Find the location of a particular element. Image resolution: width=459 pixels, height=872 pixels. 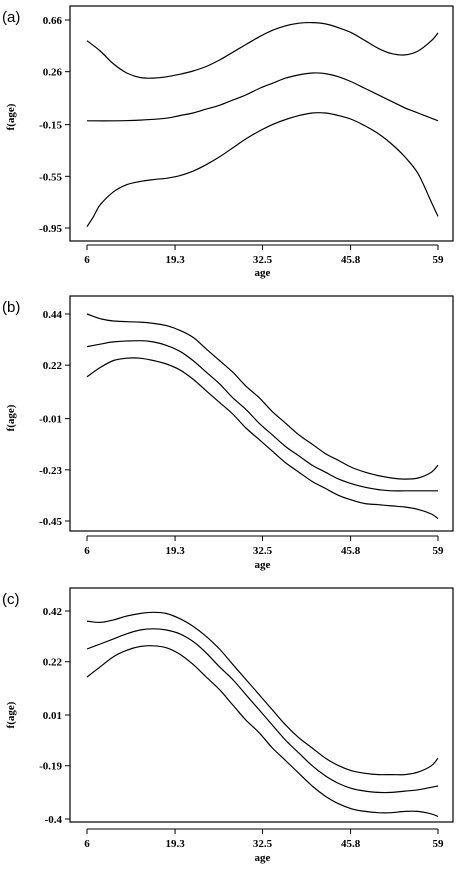

y-tick-label: -0.01 is located at coordinates (50, 420).